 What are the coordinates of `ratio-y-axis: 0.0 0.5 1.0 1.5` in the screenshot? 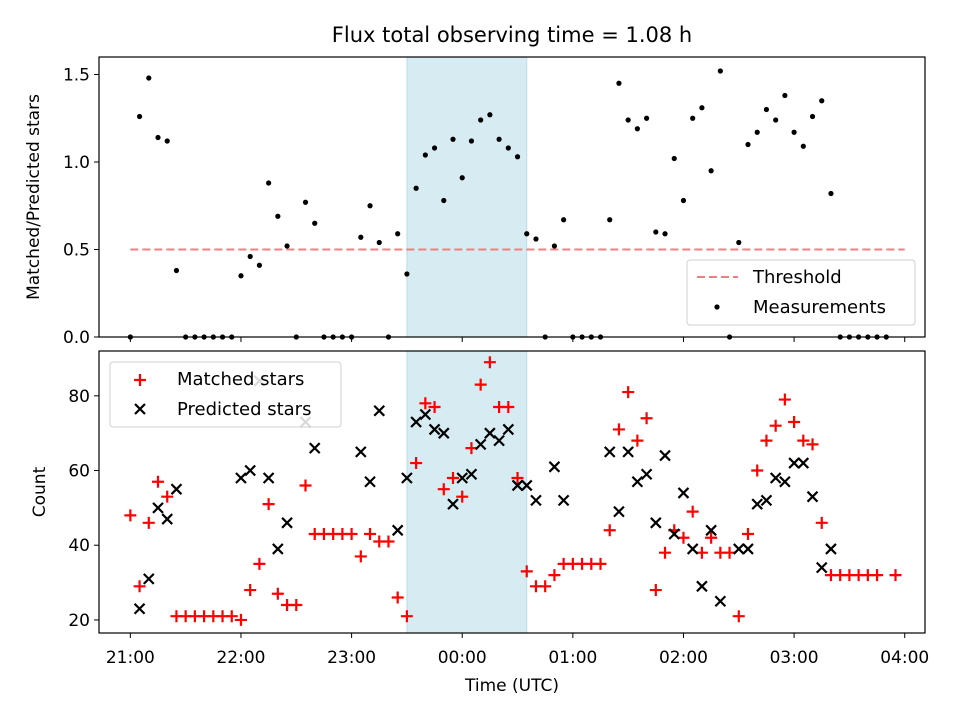 It's located at (81, 207).